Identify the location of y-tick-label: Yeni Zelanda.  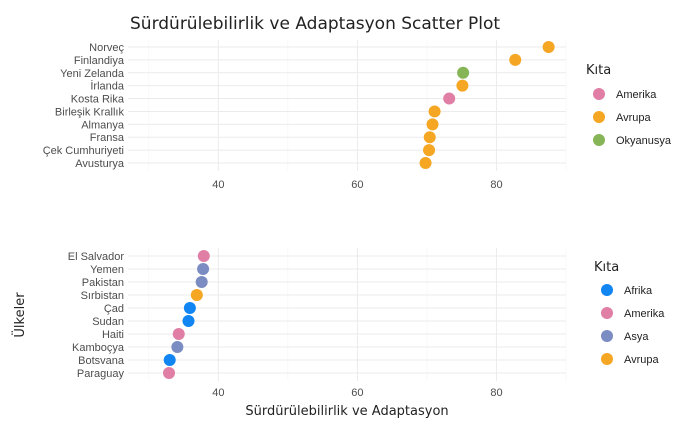
(92, 74).